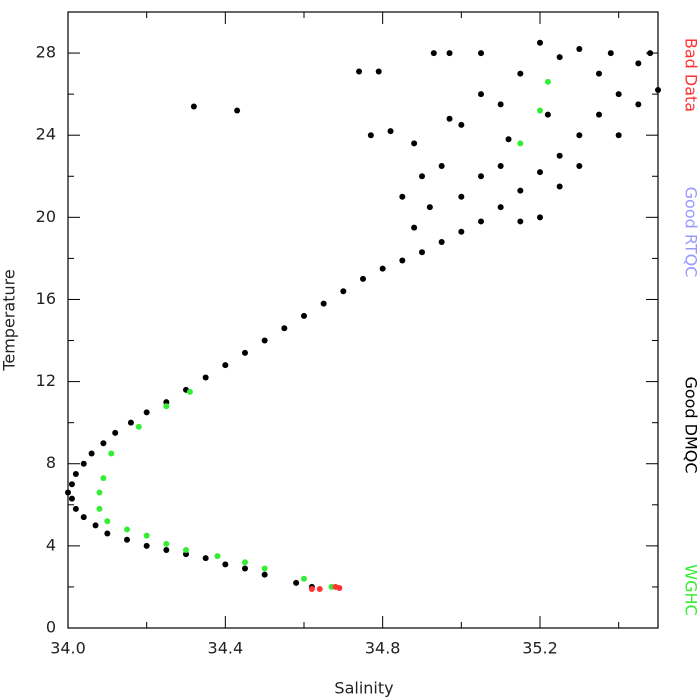 Image resolution: width=700 pixels, height=700 pixels. Describe the element at coordinates (691, 232) in the screenshot. I see `legend-entry: Good RTQC` at that location.